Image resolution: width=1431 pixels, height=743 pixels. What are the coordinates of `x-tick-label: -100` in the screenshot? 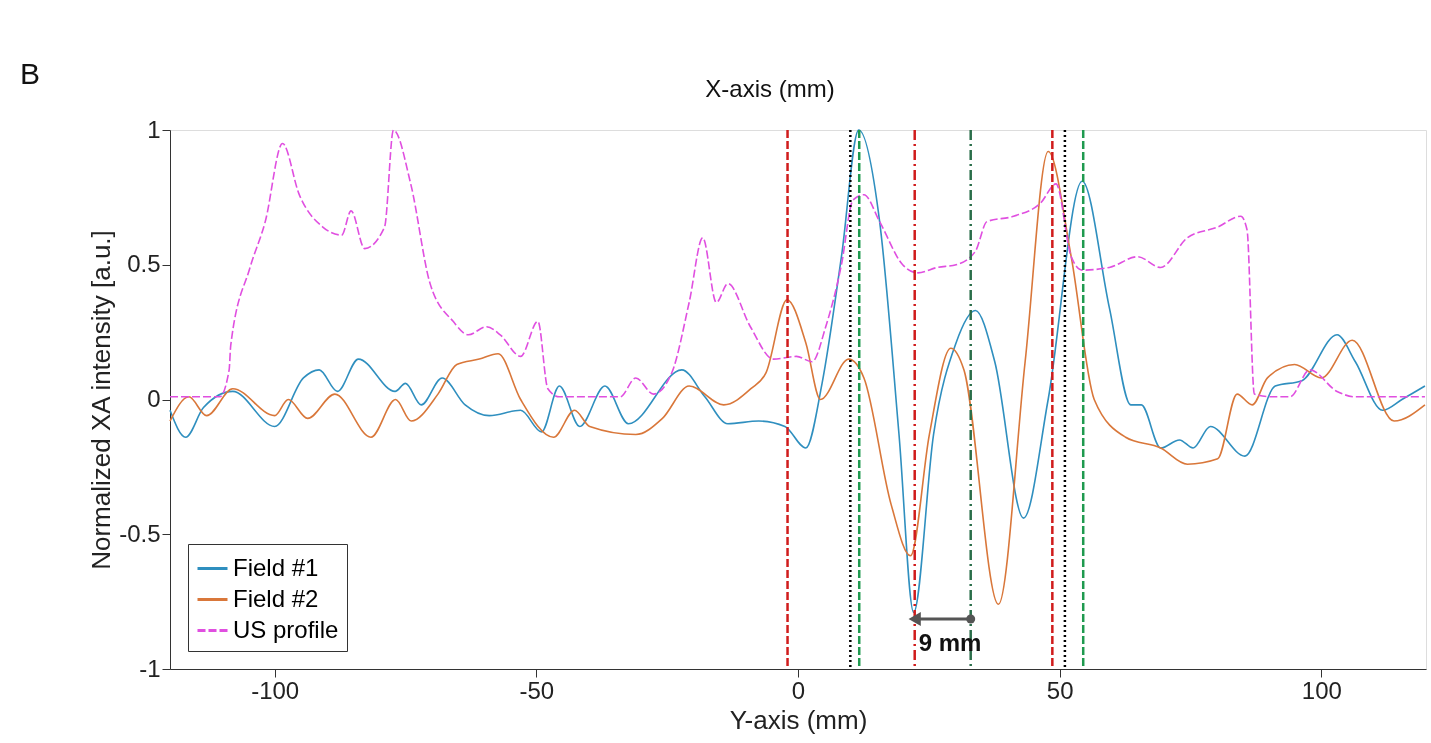 It's located at (275, 690).